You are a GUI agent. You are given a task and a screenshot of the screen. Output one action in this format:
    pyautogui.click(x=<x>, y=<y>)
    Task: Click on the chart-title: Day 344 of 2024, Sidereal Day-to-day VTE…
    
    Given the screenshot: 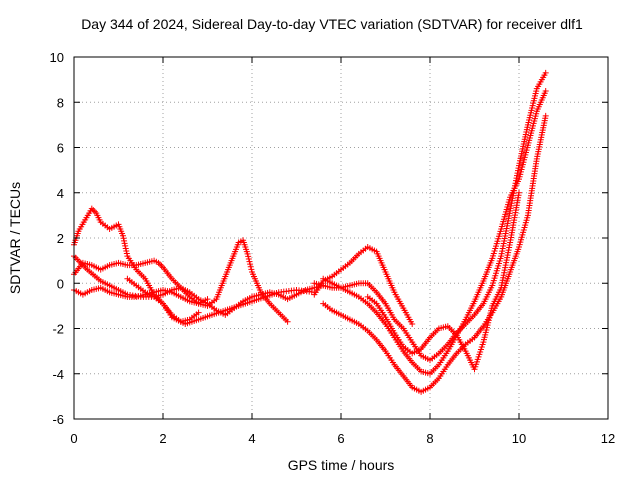 What is the action you would take?
    pyautogui.click(x=332, y=24)
    